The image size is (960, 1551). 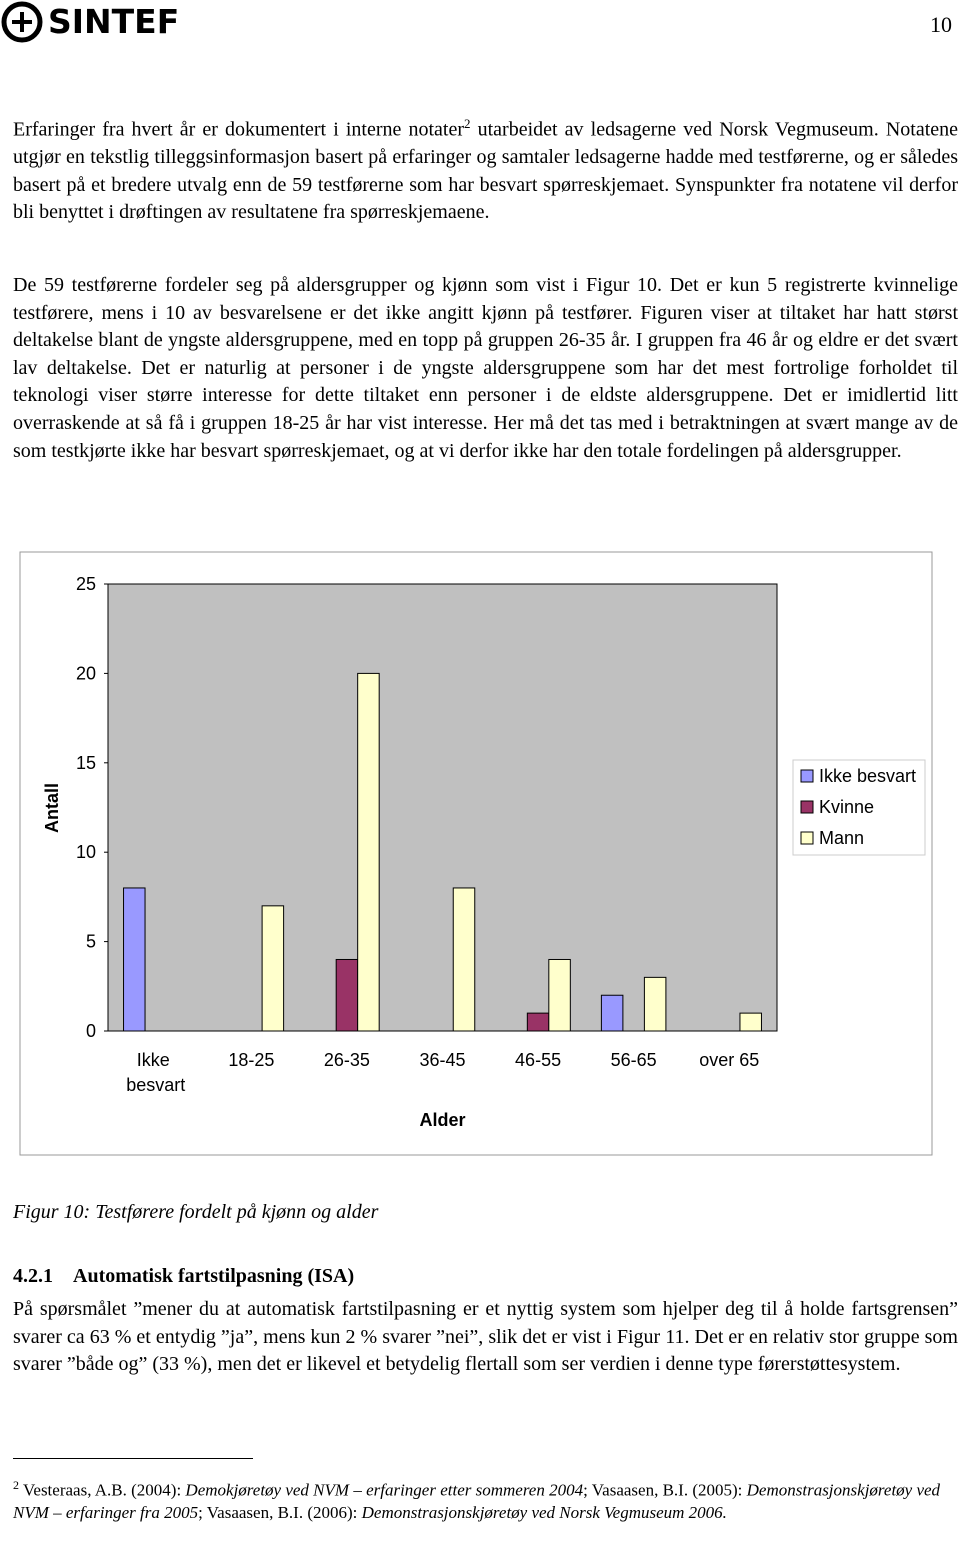 I want to click on x-tick-label: 18-25, so click(x=251, y=1060).